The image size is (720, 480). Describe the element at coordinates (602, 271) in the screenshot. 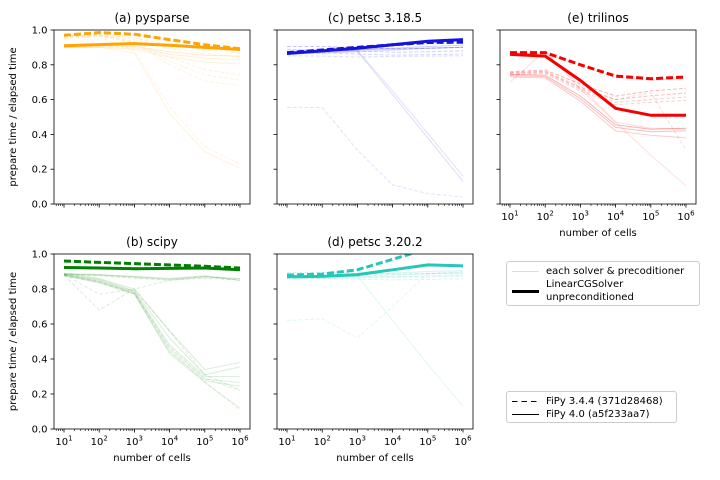

I see `legend-item-each-solver: each solver & precoditioner` at that location.